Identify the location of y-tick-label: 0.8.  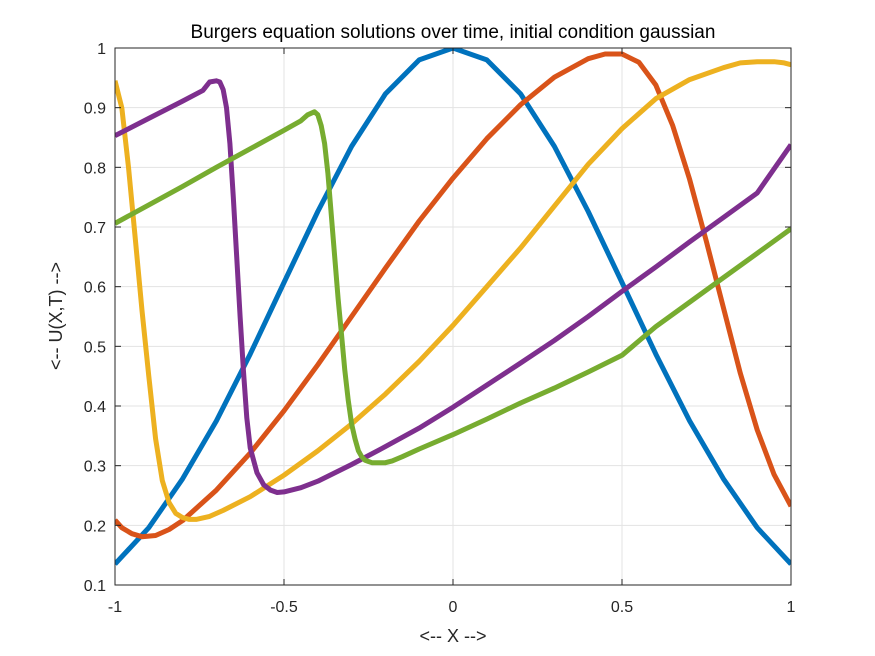
(95, 168).